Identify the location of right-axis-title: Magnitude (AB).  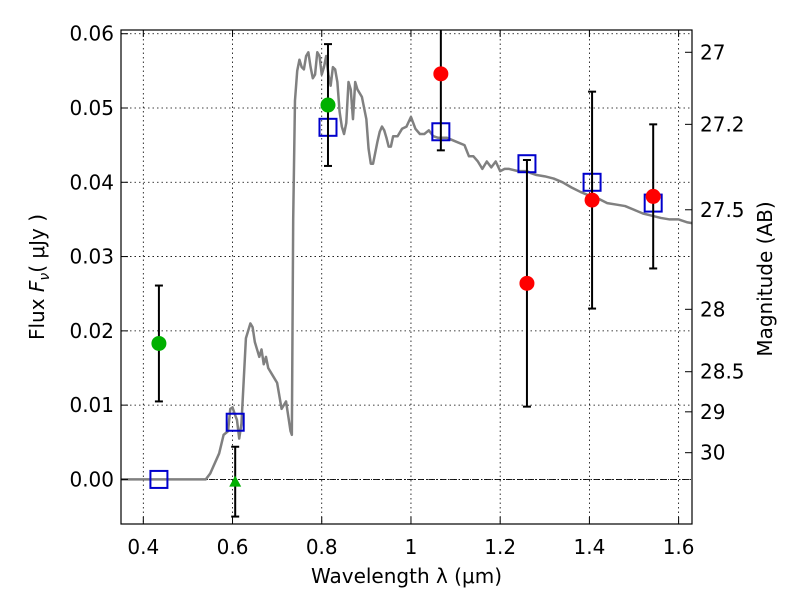
(765, 278).